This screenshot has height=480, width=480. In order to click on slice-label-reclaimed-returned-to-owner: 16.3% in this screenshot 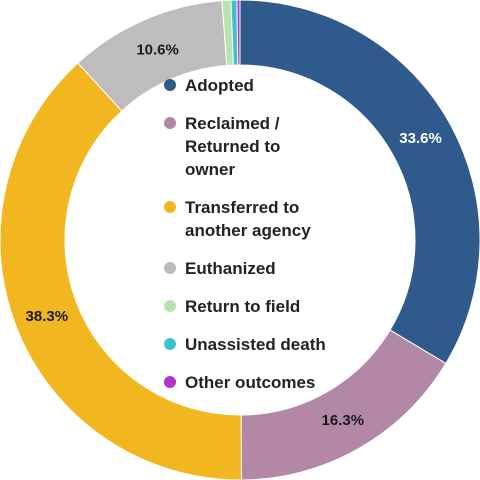, I will do `click(343, 420)`.